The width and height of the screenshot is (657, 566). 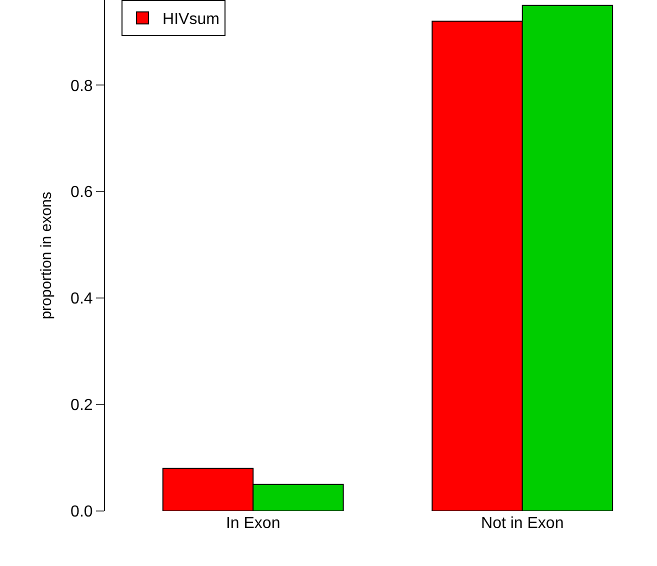 What do you see at coordinates (46, 256) in the screenshot?
I see `y-axis-title: proportion in exons` at bounding box center [46, 256].